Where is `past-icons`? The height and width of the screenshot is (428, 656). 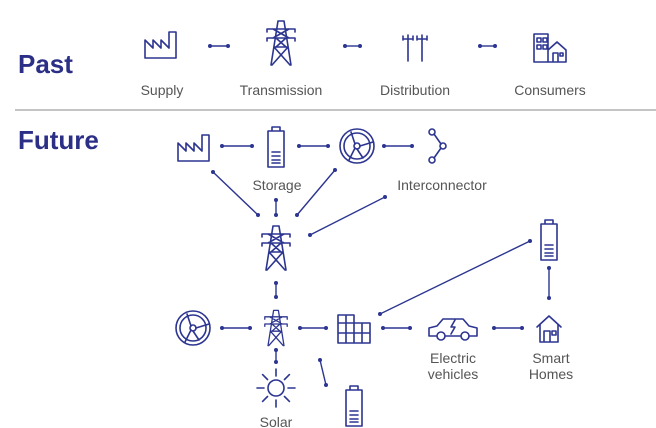
past-icons is located at coordinates (355, 43).